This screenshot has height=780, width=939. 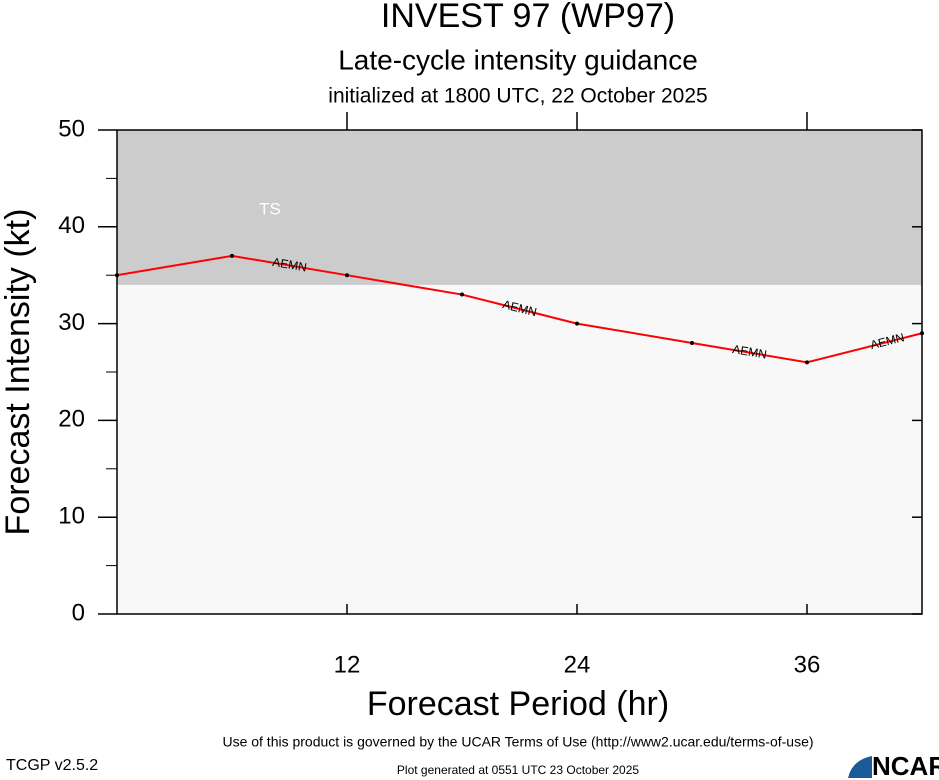 I want to click on y-tick-label: 30, so click(x=71, y=322).